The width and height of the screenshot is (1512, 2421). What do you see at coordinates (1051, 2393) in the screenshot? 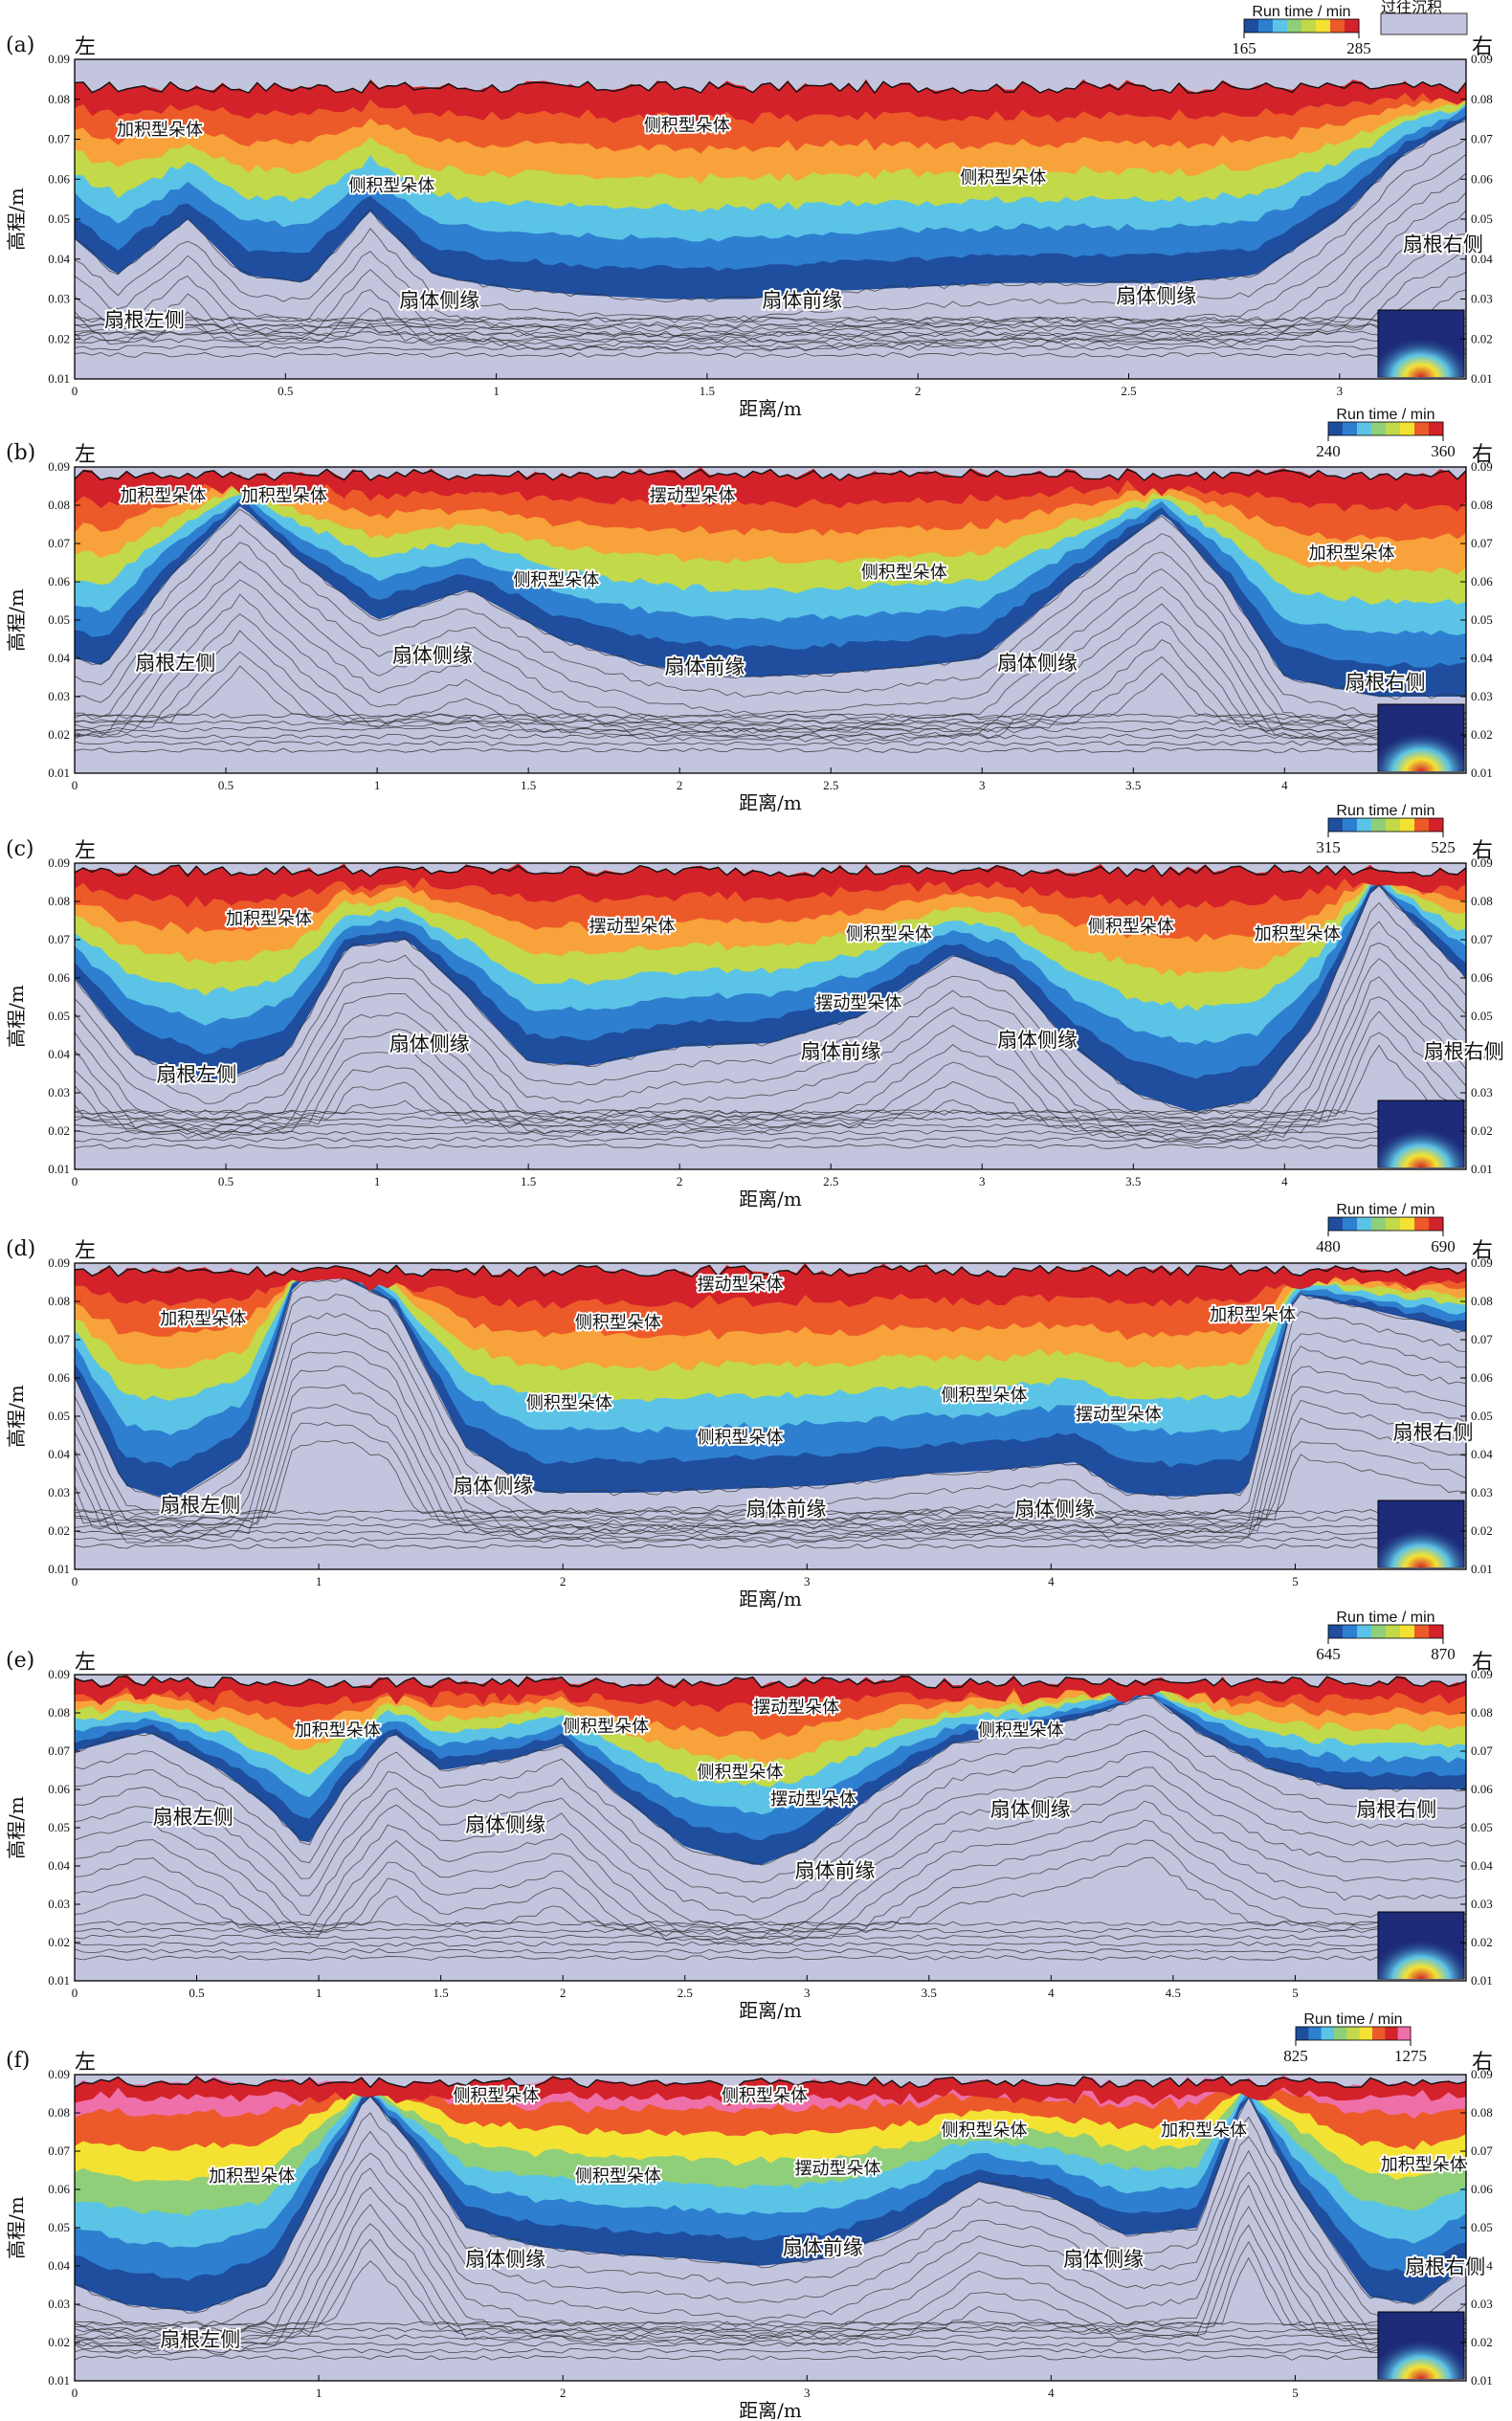
I see `x-tick-label: 4` at bounding box center [1051, 2393].